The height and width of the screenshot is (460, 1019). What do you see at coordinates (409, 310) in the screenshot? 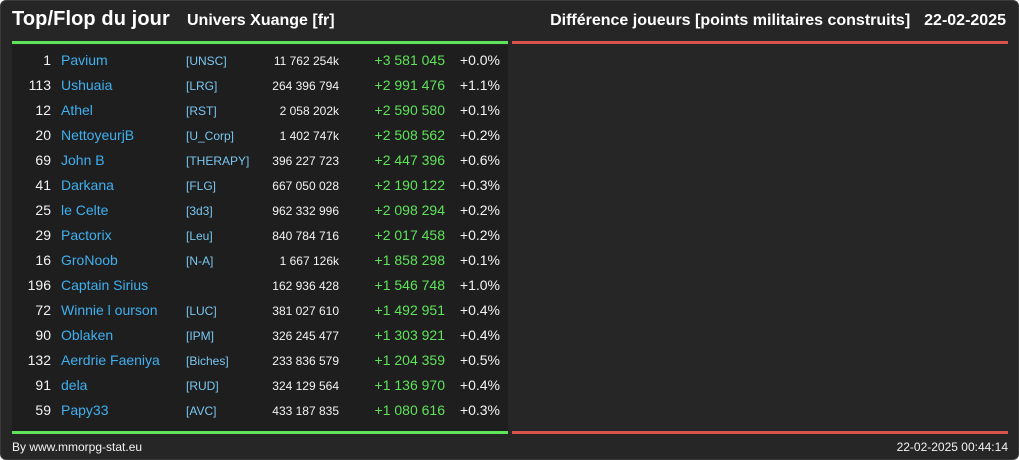
I see `player-diff: +1 492 951` at bounding box center [409, 310].